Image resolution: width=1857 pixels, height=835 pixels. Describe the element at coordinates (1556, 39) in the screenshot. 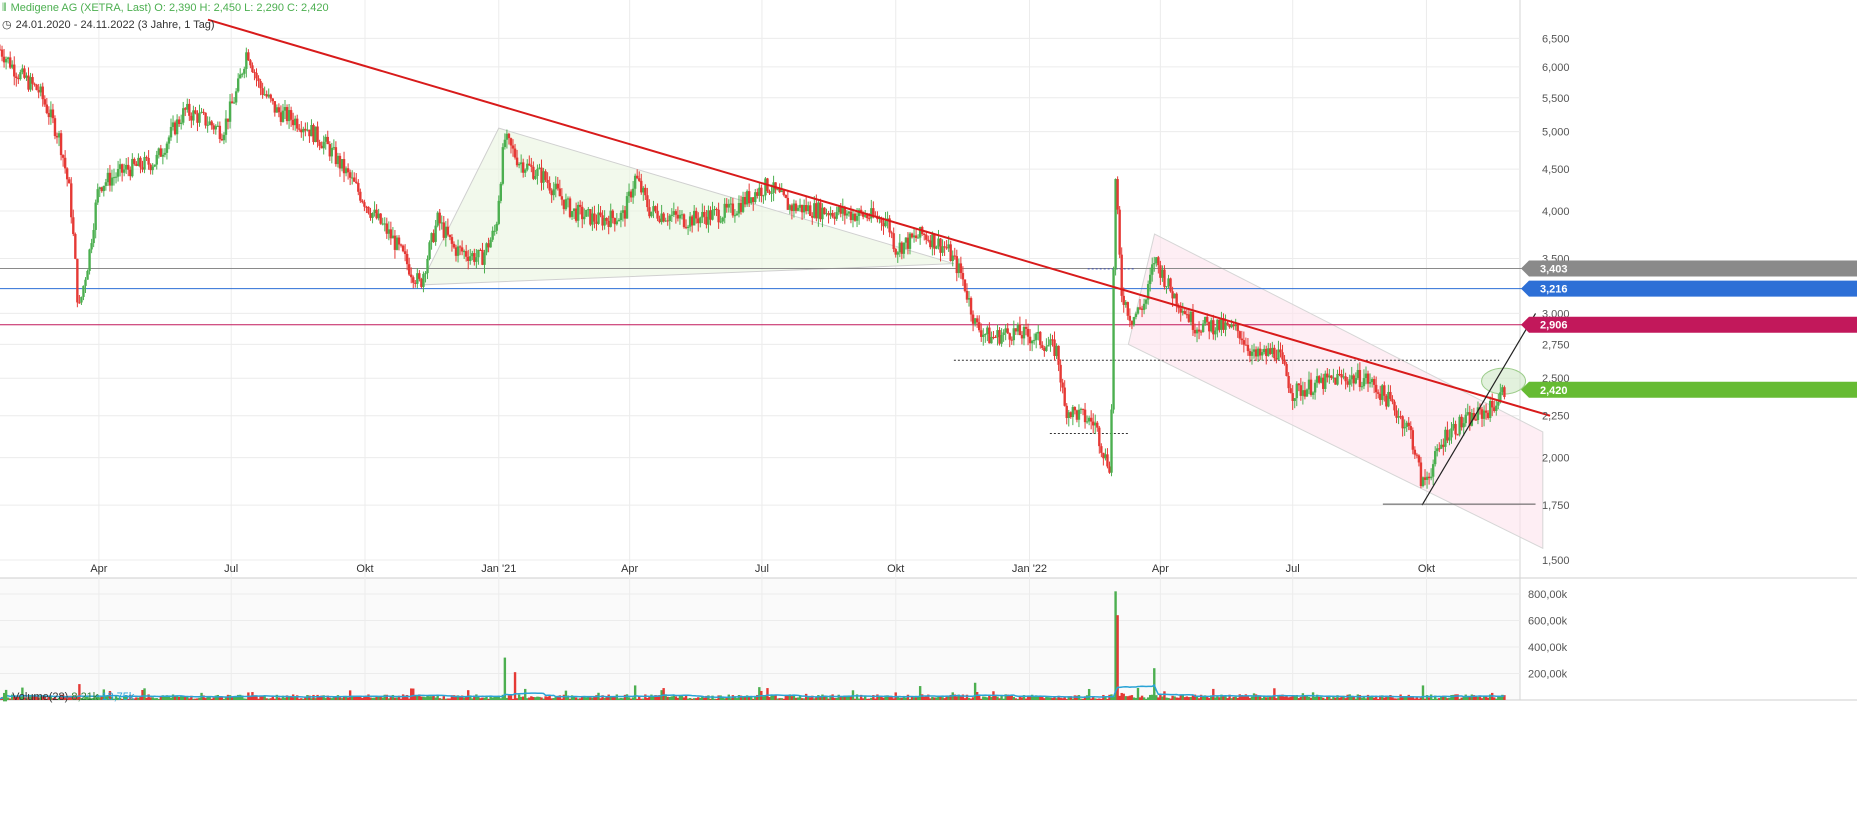

I see `y-tick-label: 6,500` at that location.